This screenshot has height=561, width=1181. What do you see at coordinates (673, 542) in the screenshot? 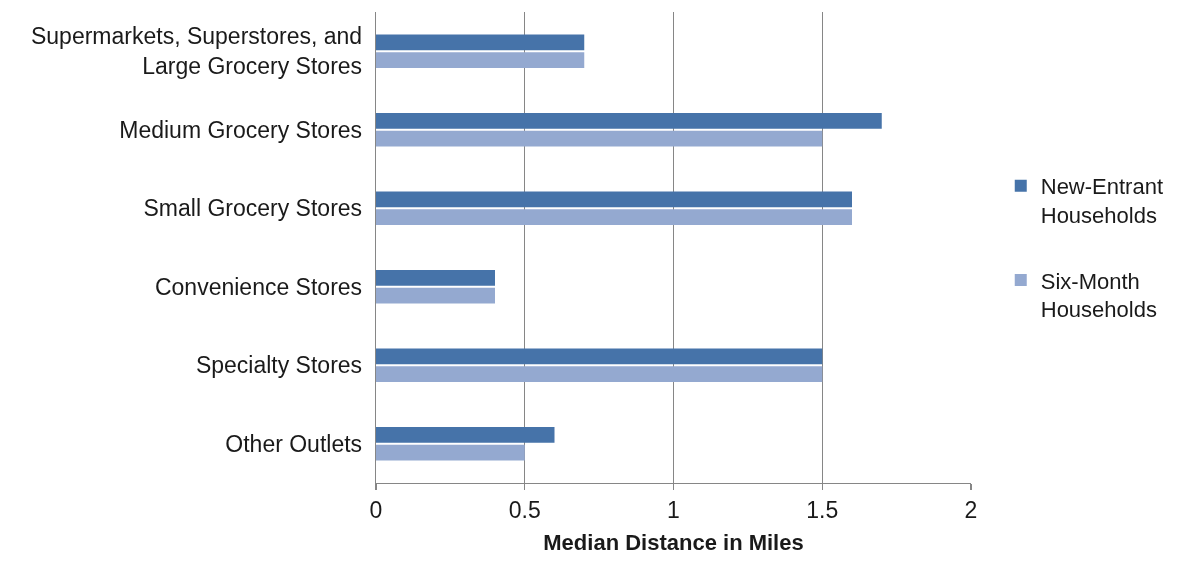
I see `x-axis-title: Median Distance in Miles` at bounding box center [673, 542].